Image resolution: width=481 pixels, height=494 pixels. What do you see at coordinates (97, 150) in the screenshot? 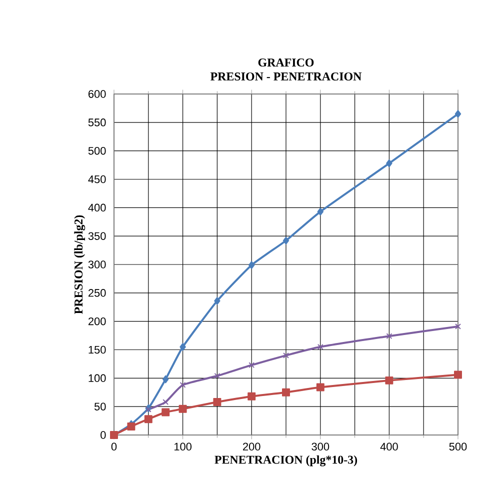
I see `y-tick-label: 500` at bounding box center [97, 150].